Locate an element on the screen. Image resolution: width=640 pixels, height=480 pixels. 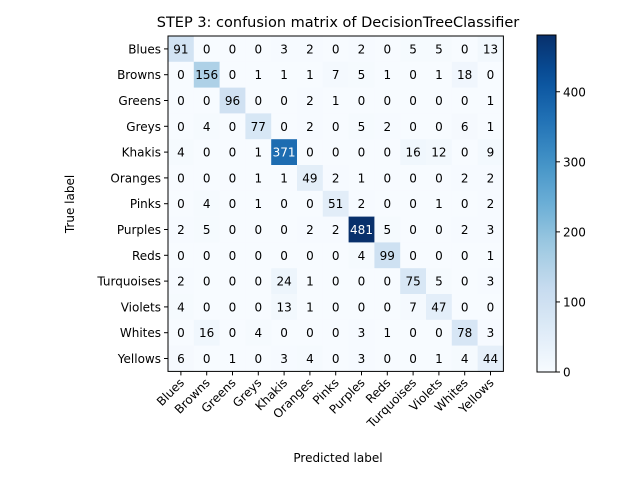
cell-value-label: 6 is located at coordinates (465, 127).